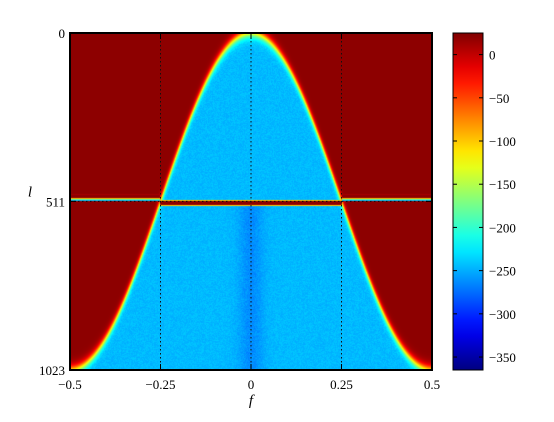 This screenshot has width=554, height=422. What do you see at coordinates (251, 384) in the screenshot?
I see `x-tick-label: 0` at bounding box center [251, 384].